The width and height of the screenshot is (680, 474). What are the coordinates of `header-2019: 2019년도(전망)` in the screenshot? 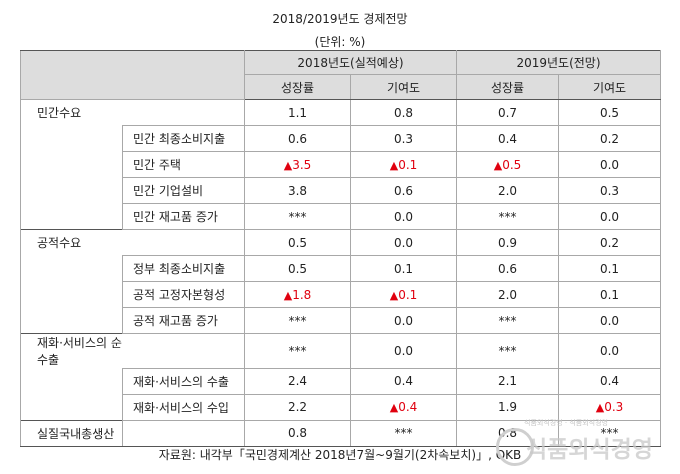 It's located at (558, 62).